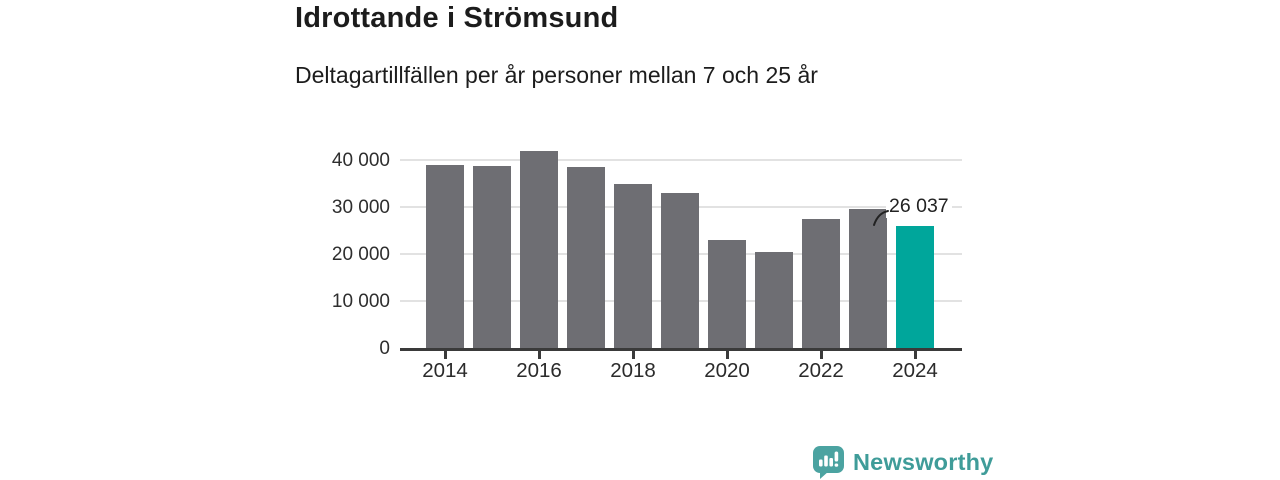 The width and height of the screenshot is (1280, 480). Describe the element at coordinates (445, 355) in the screenshot. I see `x-axis-tick-2014` at that location.